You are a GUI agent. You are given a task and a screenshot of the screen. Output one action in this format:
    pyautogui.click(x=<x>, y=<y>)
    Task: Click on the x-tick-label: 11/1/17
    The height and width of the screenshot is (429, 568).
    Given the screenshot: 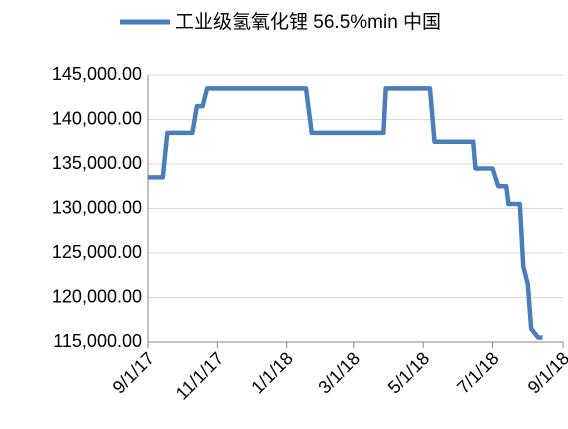 What is the action you would take?
    pyautogui.click(x=200, y=376)
    